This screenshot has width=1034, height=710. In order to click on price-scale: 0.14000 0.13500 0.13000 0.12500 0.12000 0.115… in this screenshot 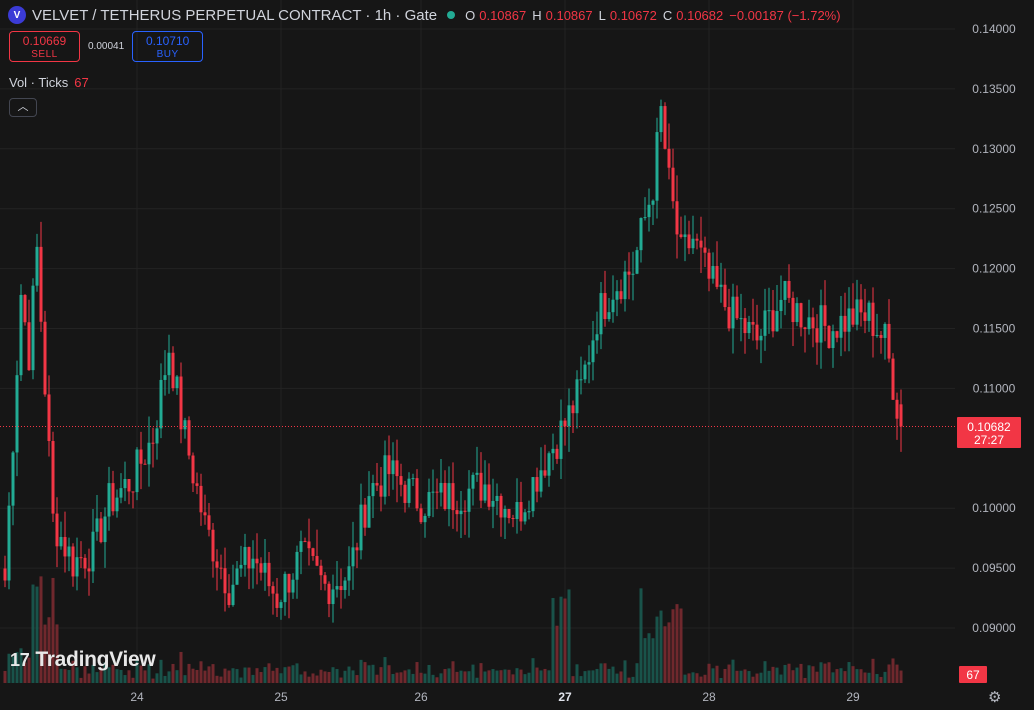, I will do `click(994, 328)`.